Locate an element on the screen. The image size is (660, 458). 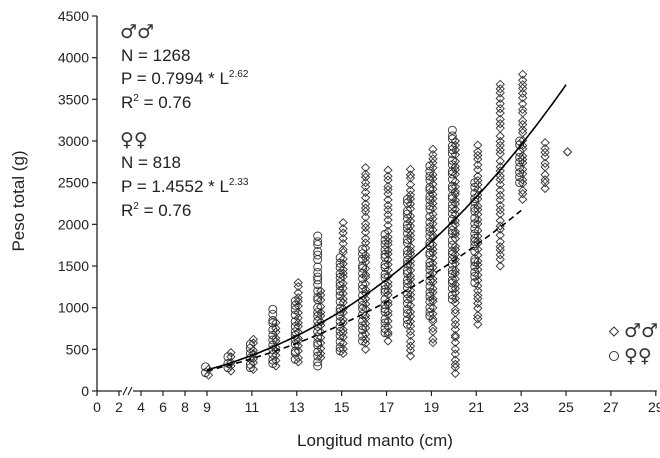
x-tick-label: 0 is located at coordinates (97, 407).